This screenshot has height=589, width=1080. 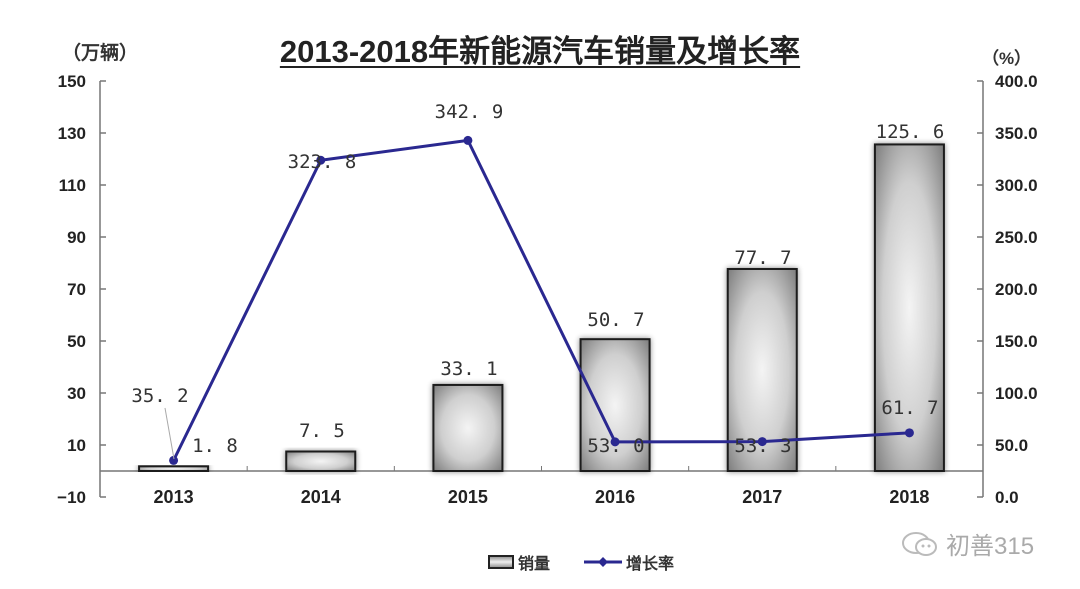 I want to click on left-axis-unit: （万辆）, so click(x=100, y=53).